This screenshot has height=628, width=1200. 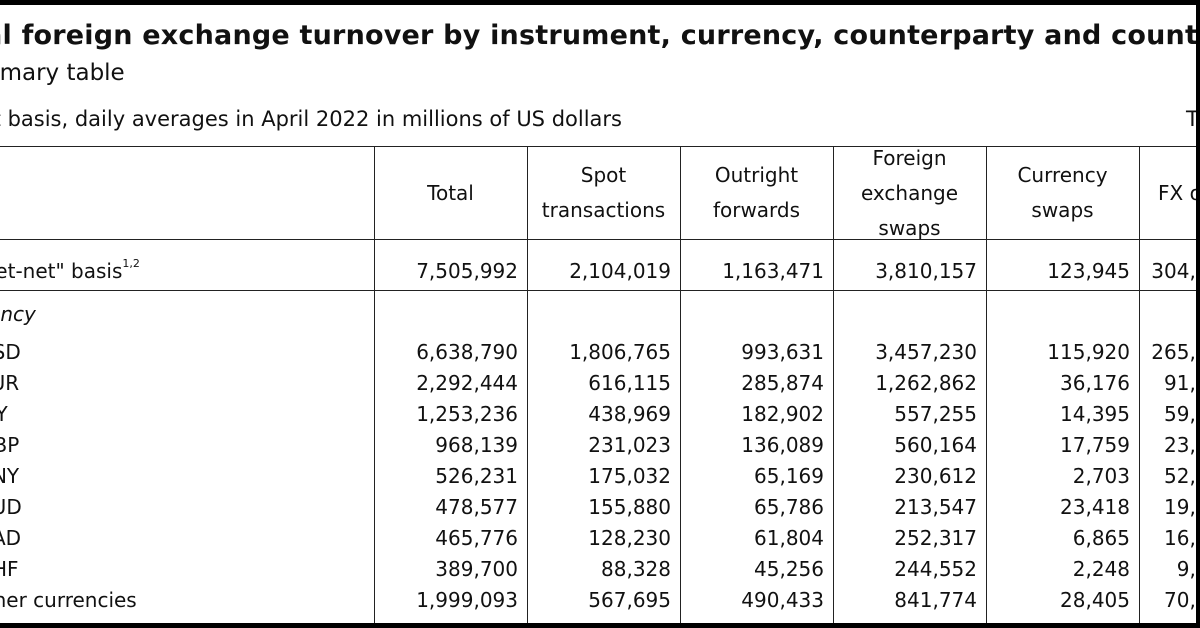 What do you see at coordinates (1182, 445) in the screenshot?
I see `table-cell: 23,104` at bounding box center [1182, 445].